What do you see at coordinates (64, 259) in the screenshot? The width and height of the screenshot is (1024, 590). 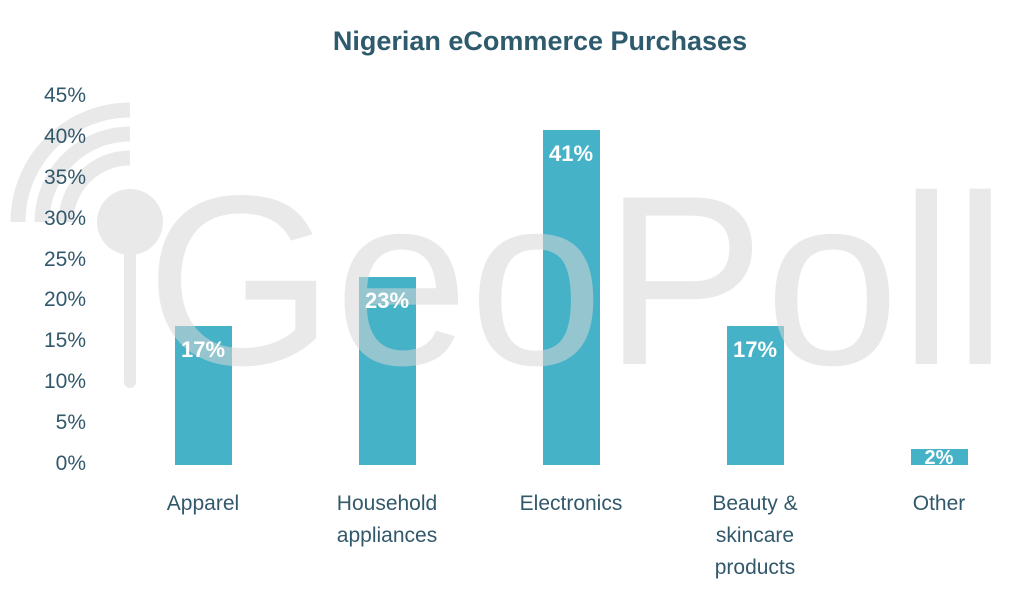 I see `y-tick-25: 25%` at bounding box center [64, 259].